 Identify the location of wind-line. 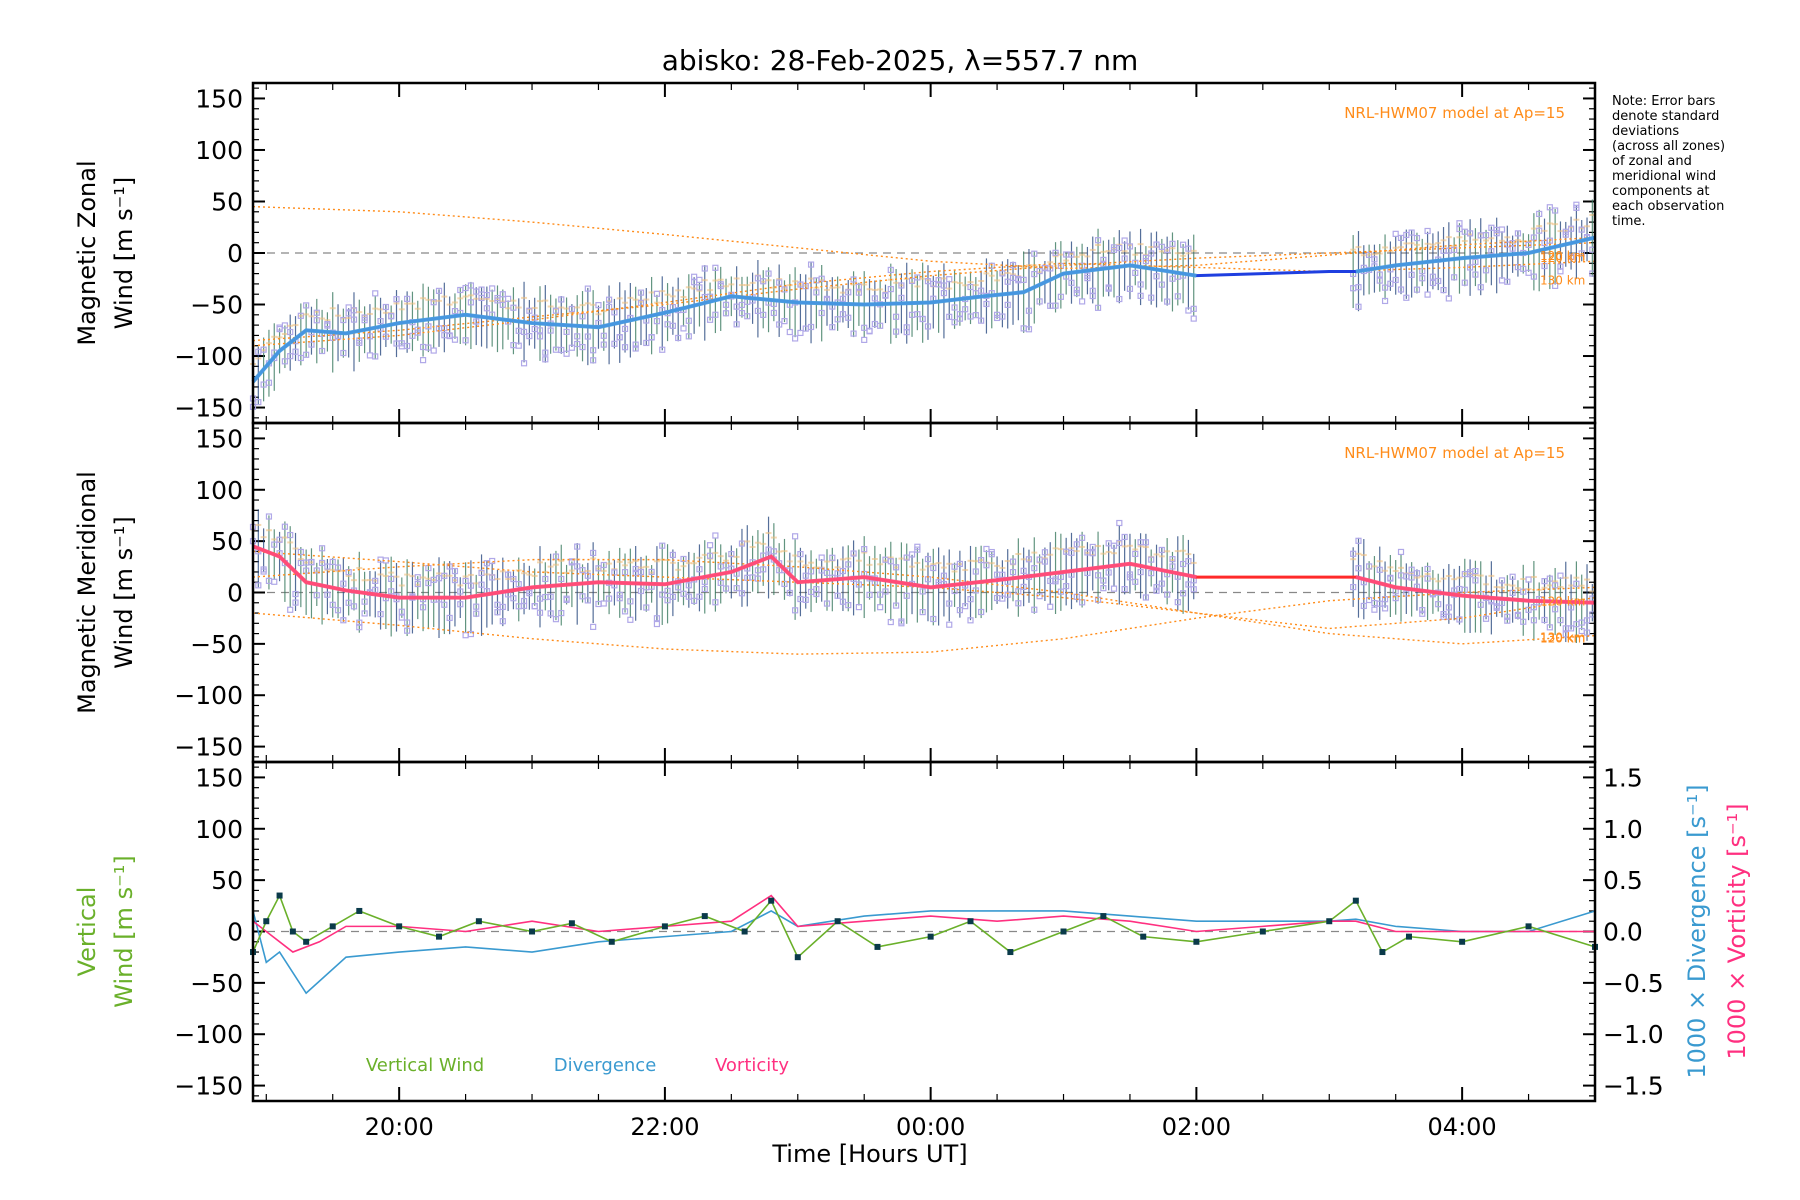
(923, 309).